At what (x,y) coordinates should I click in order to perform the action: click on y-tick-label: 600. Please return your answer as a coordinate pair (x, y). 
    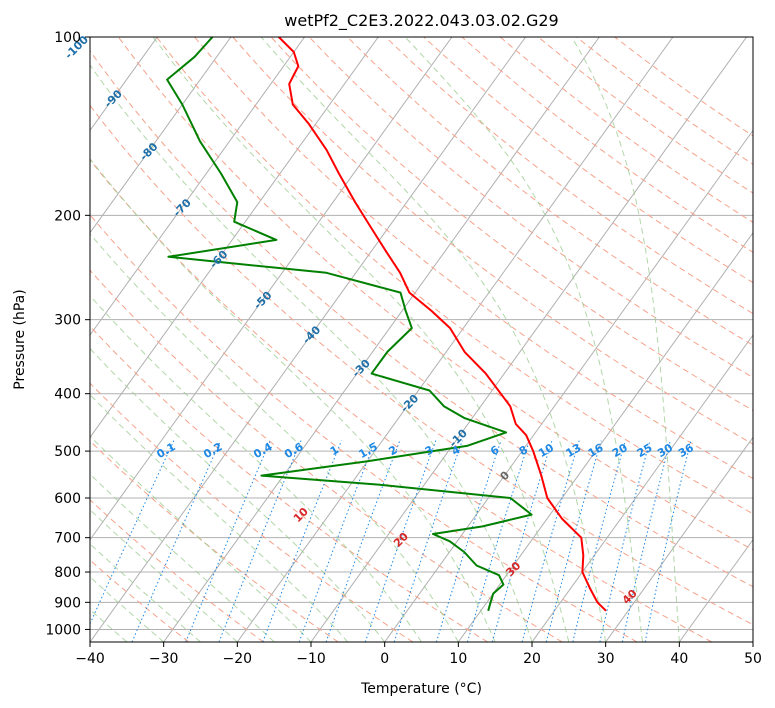
    Looking at the image, I should click on (67, 499).